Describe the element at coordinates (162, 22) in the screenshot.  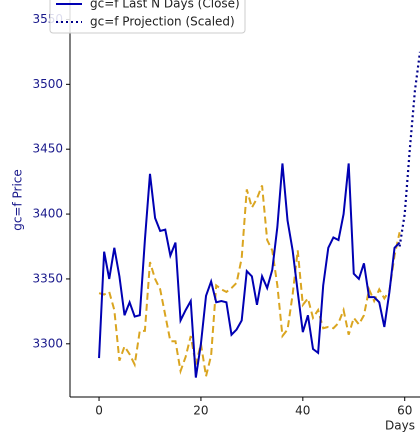
I see `legend-label: gc=f Projection (Scaled)` at that location.